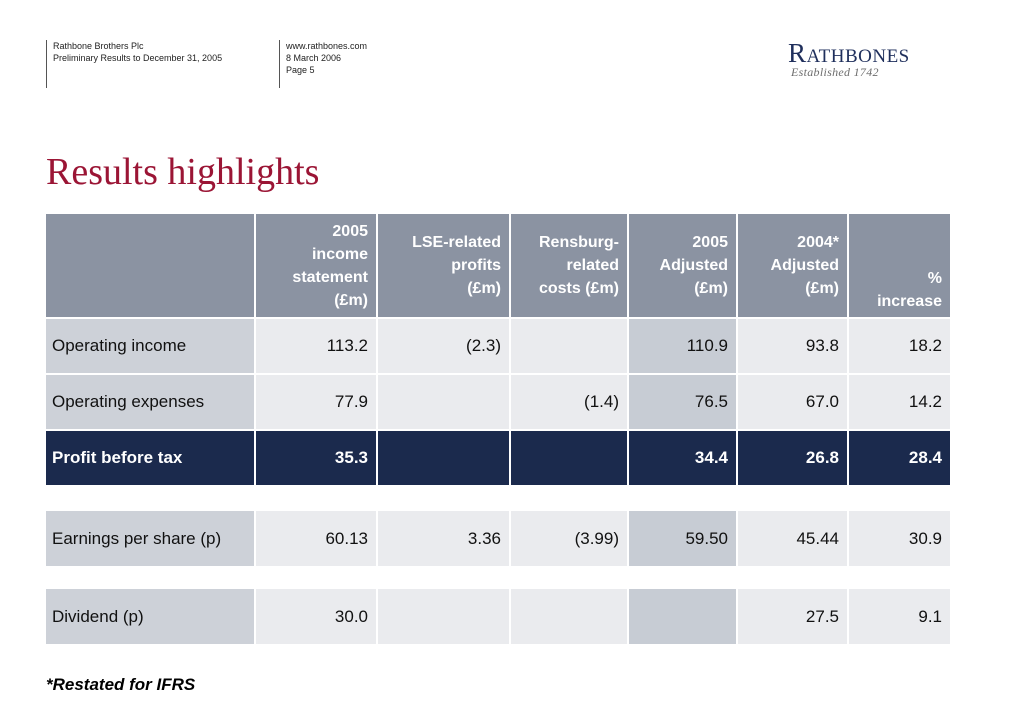 This screenshot has height=708, width=1023. I want to click on table-cell: 9.1, so click(900, 617).